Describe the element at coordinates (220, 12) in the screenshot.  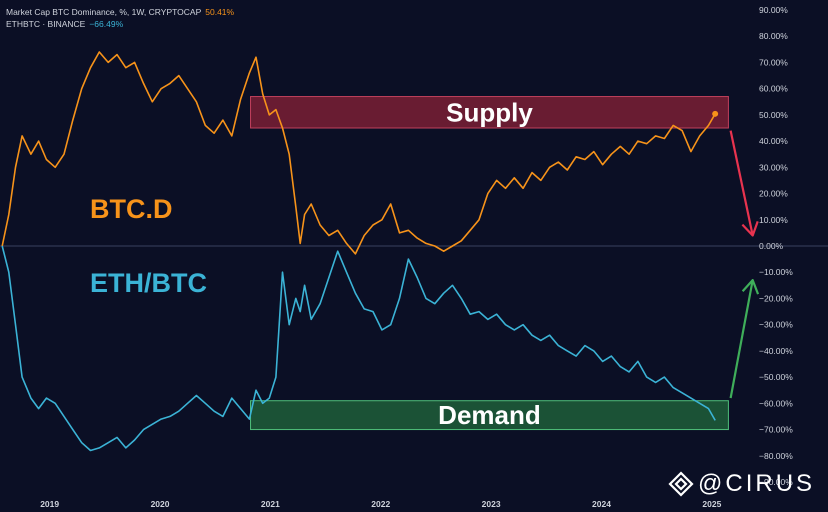
I see `legend-btc-value: 50.41%` at that location.